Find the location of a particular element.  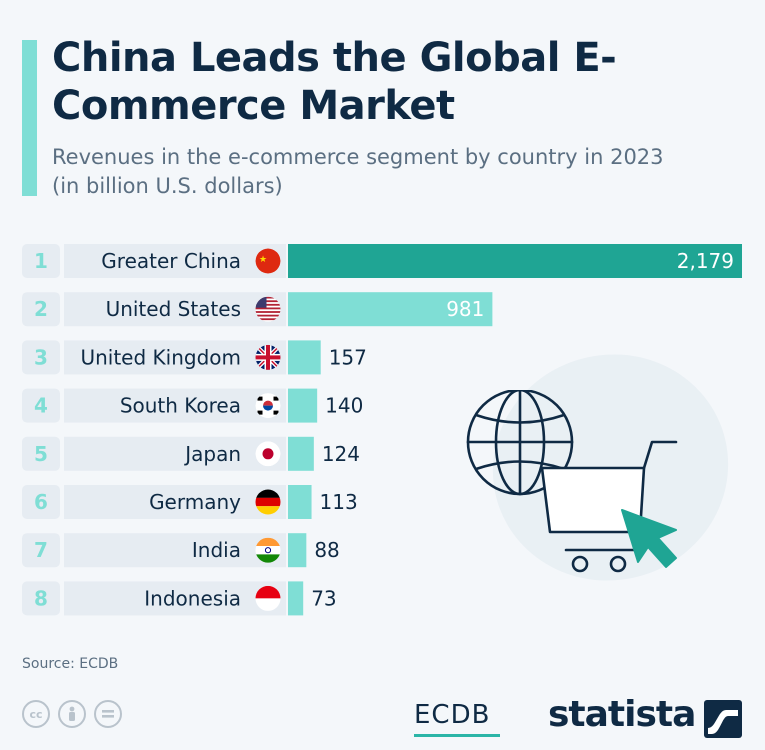

flag-usa-canton is located at coordinates (261, 302).